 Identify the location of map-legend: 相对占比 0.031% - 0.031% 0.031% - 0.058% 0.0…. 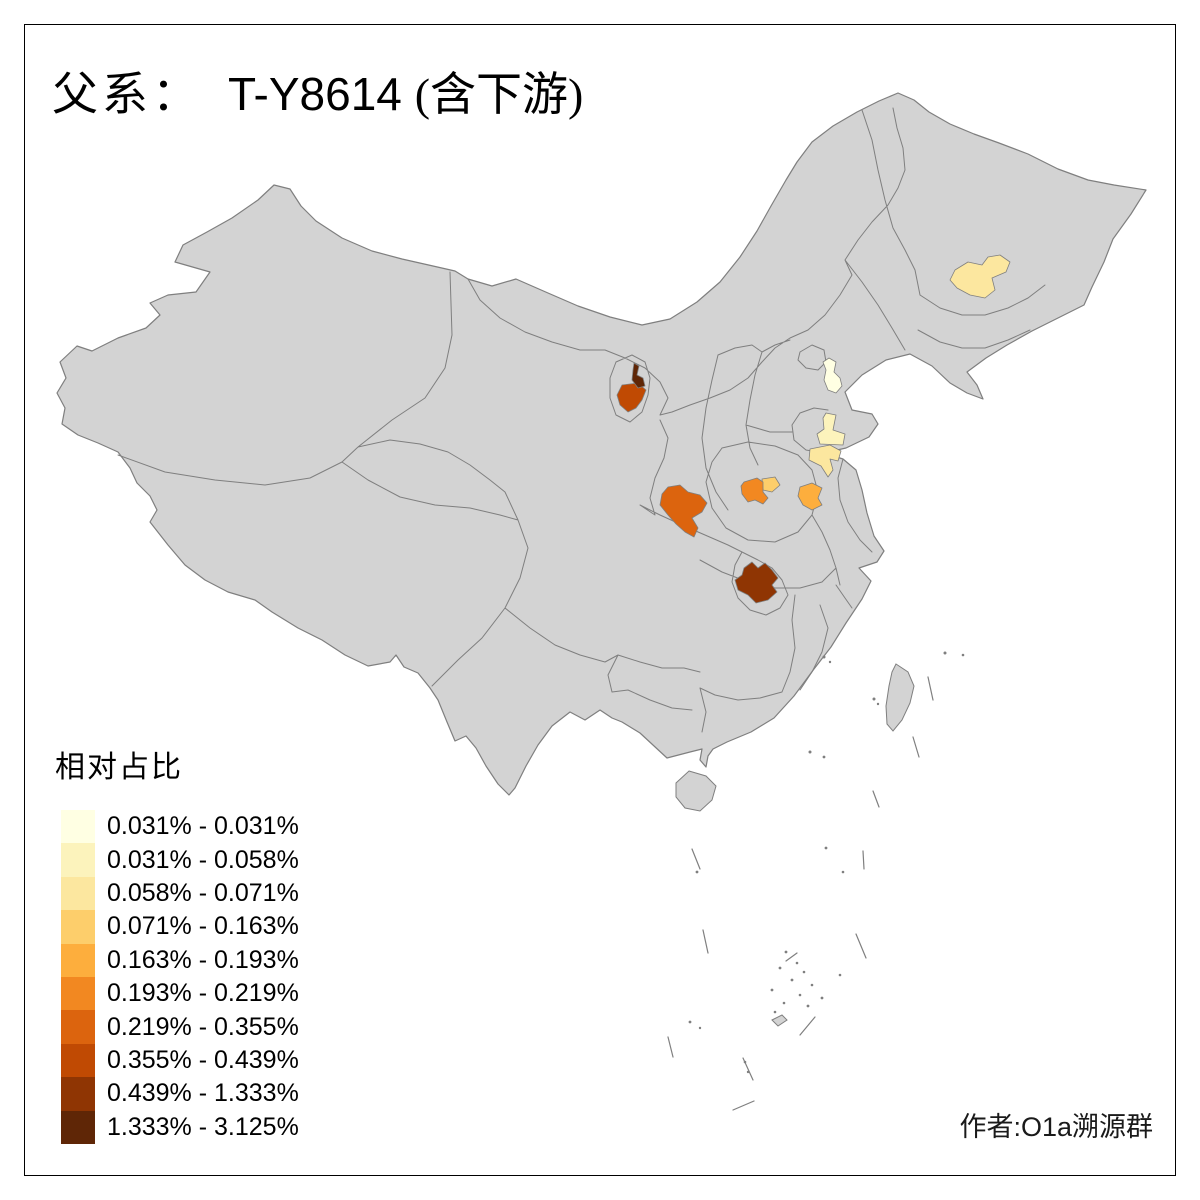
(177, 943).